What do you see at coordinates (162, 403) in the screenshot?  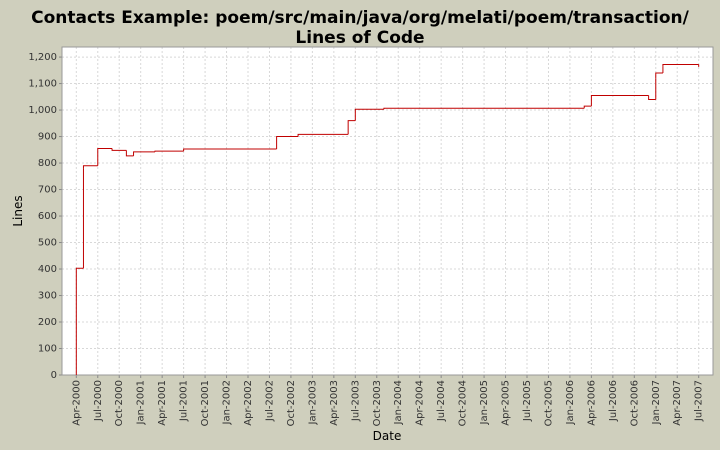 I see `x-tick-label: Apr-2001` at bounding box center [162, 403].